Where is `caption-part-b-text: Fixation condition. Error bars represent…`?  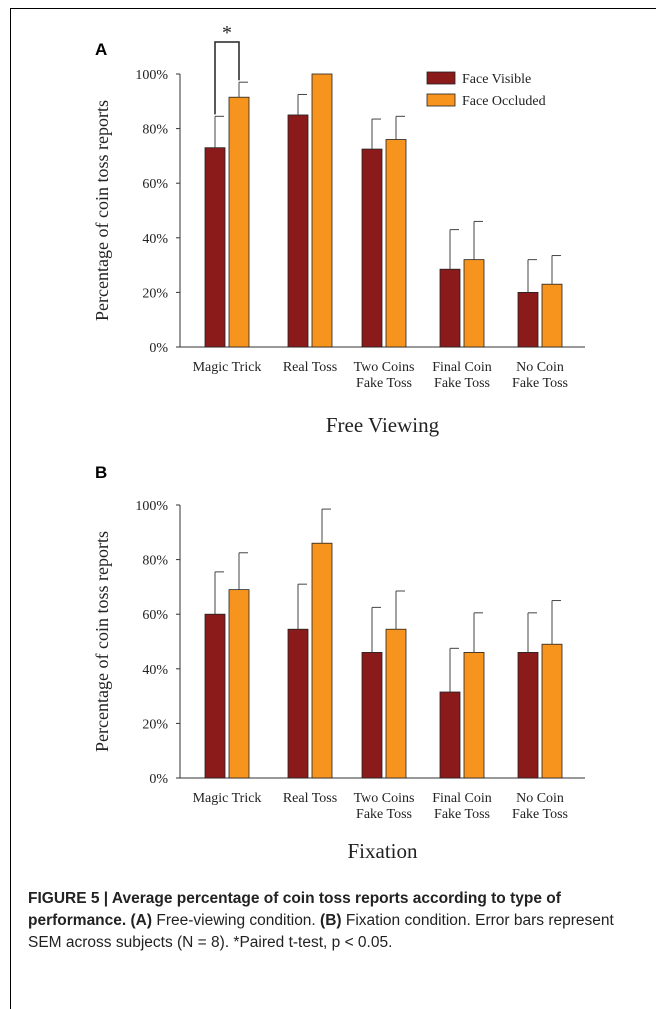
caption-part-b-text: Fixation condition. Error bars represent… is located at coordinates (321, 931).